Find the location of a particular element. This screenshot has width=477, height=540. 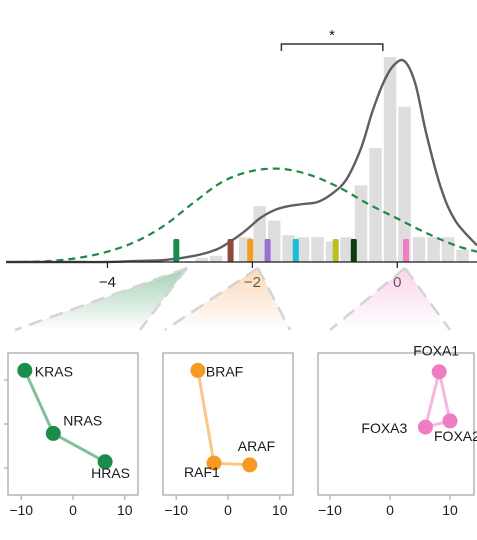

point-label: FOXA2 is located at coordinates (455, 436).